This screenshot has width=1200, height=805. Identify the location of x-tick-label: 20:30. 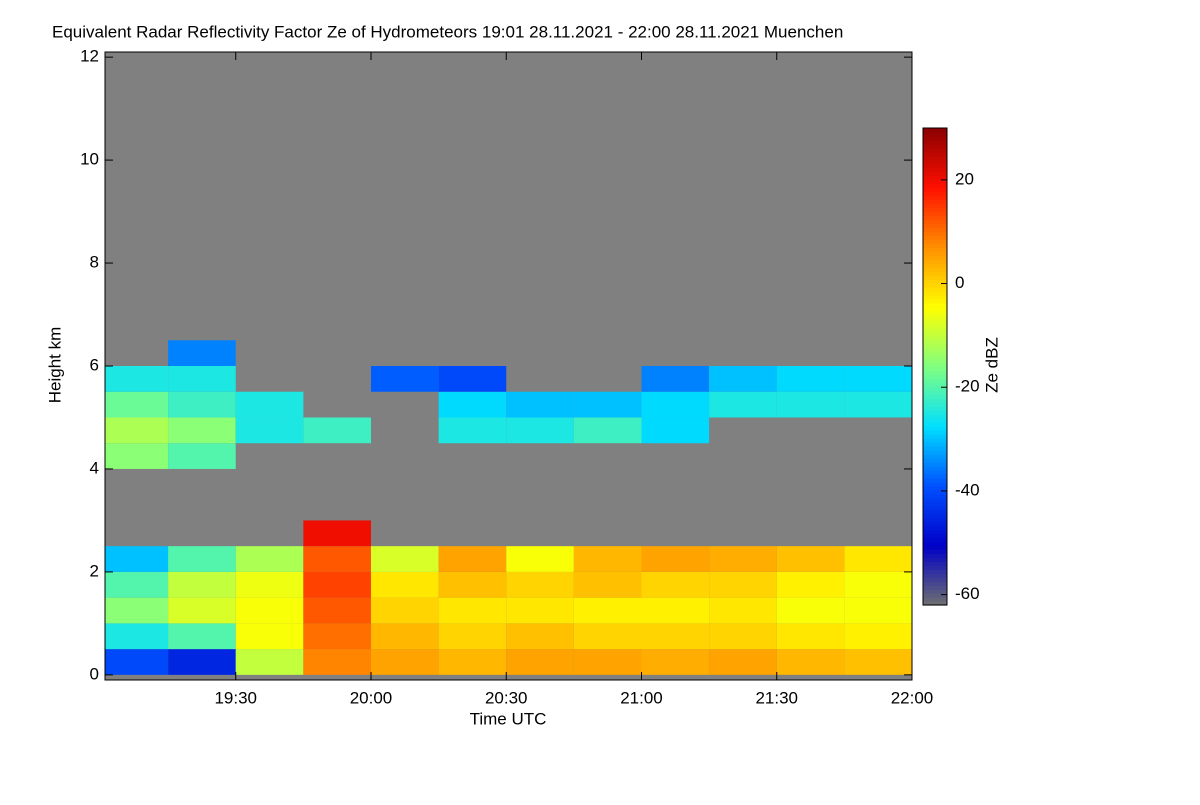
(506, 697).